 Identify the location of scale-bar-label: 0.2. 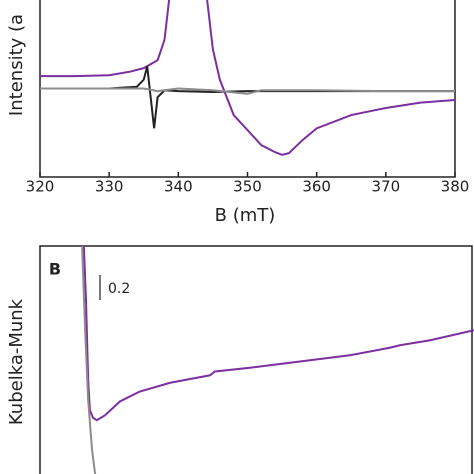
(119, 289).